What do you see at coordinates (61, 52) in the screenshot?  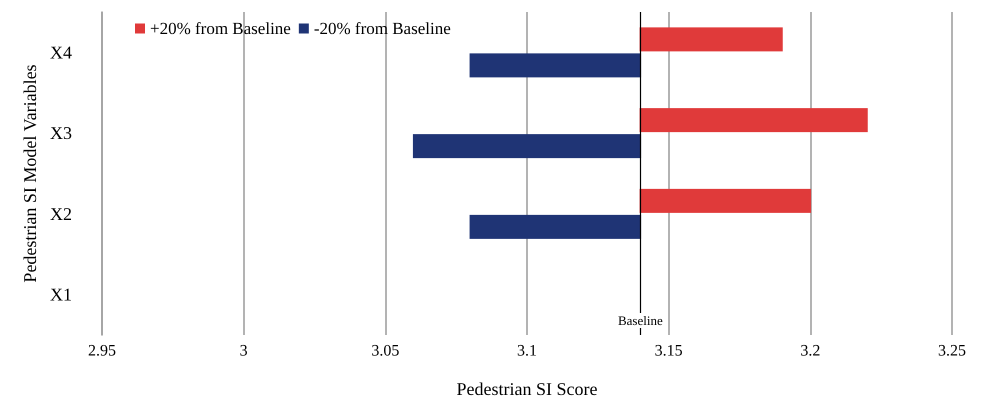 I see `y-tick-label: X4` at bounding box center [61, 52].